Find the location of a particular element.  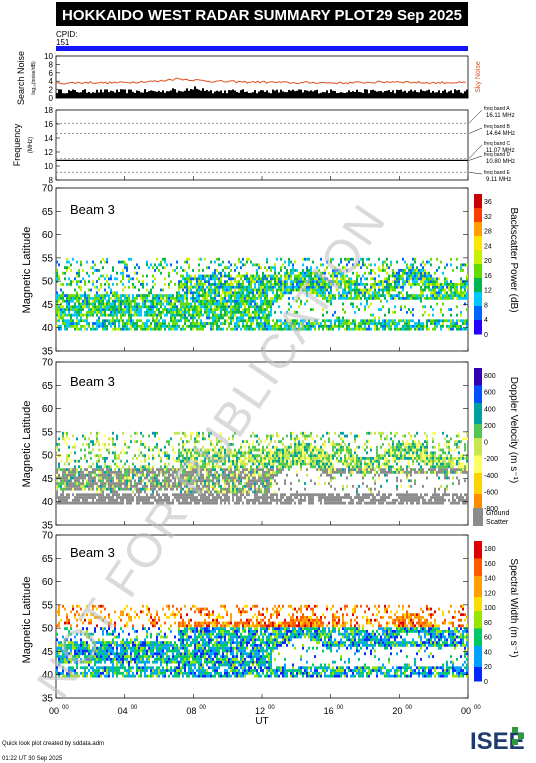

noise-bar is located at coordinates (81, 95).